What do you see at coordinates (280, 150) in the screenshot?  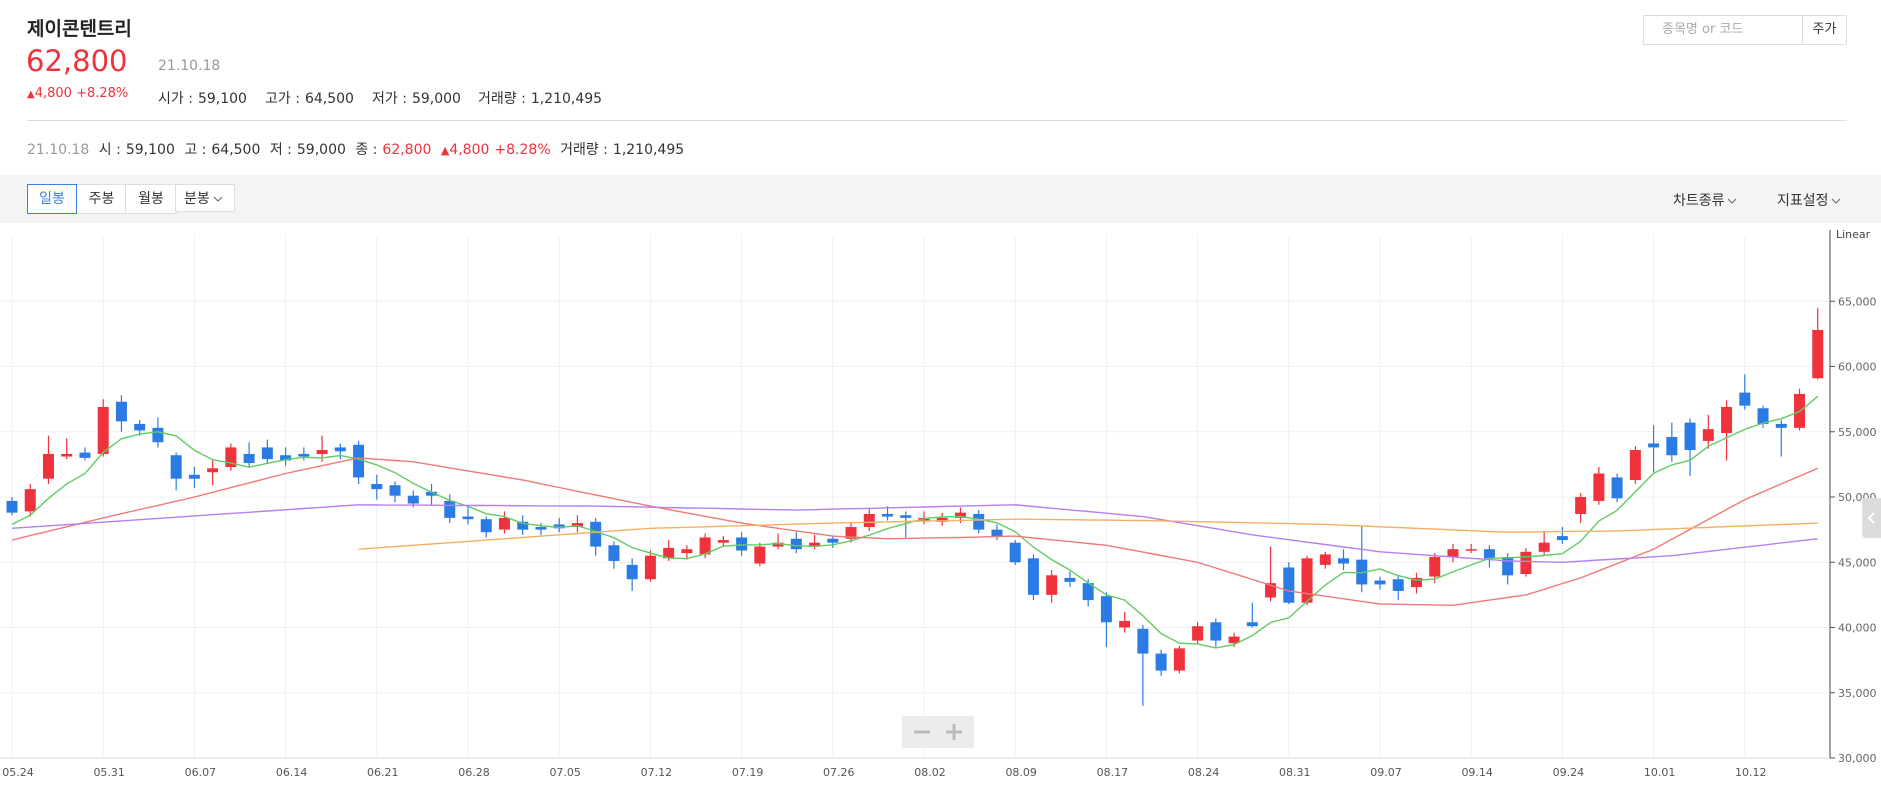 I see `info-label: 저 :` at bounding box center [280, 150].